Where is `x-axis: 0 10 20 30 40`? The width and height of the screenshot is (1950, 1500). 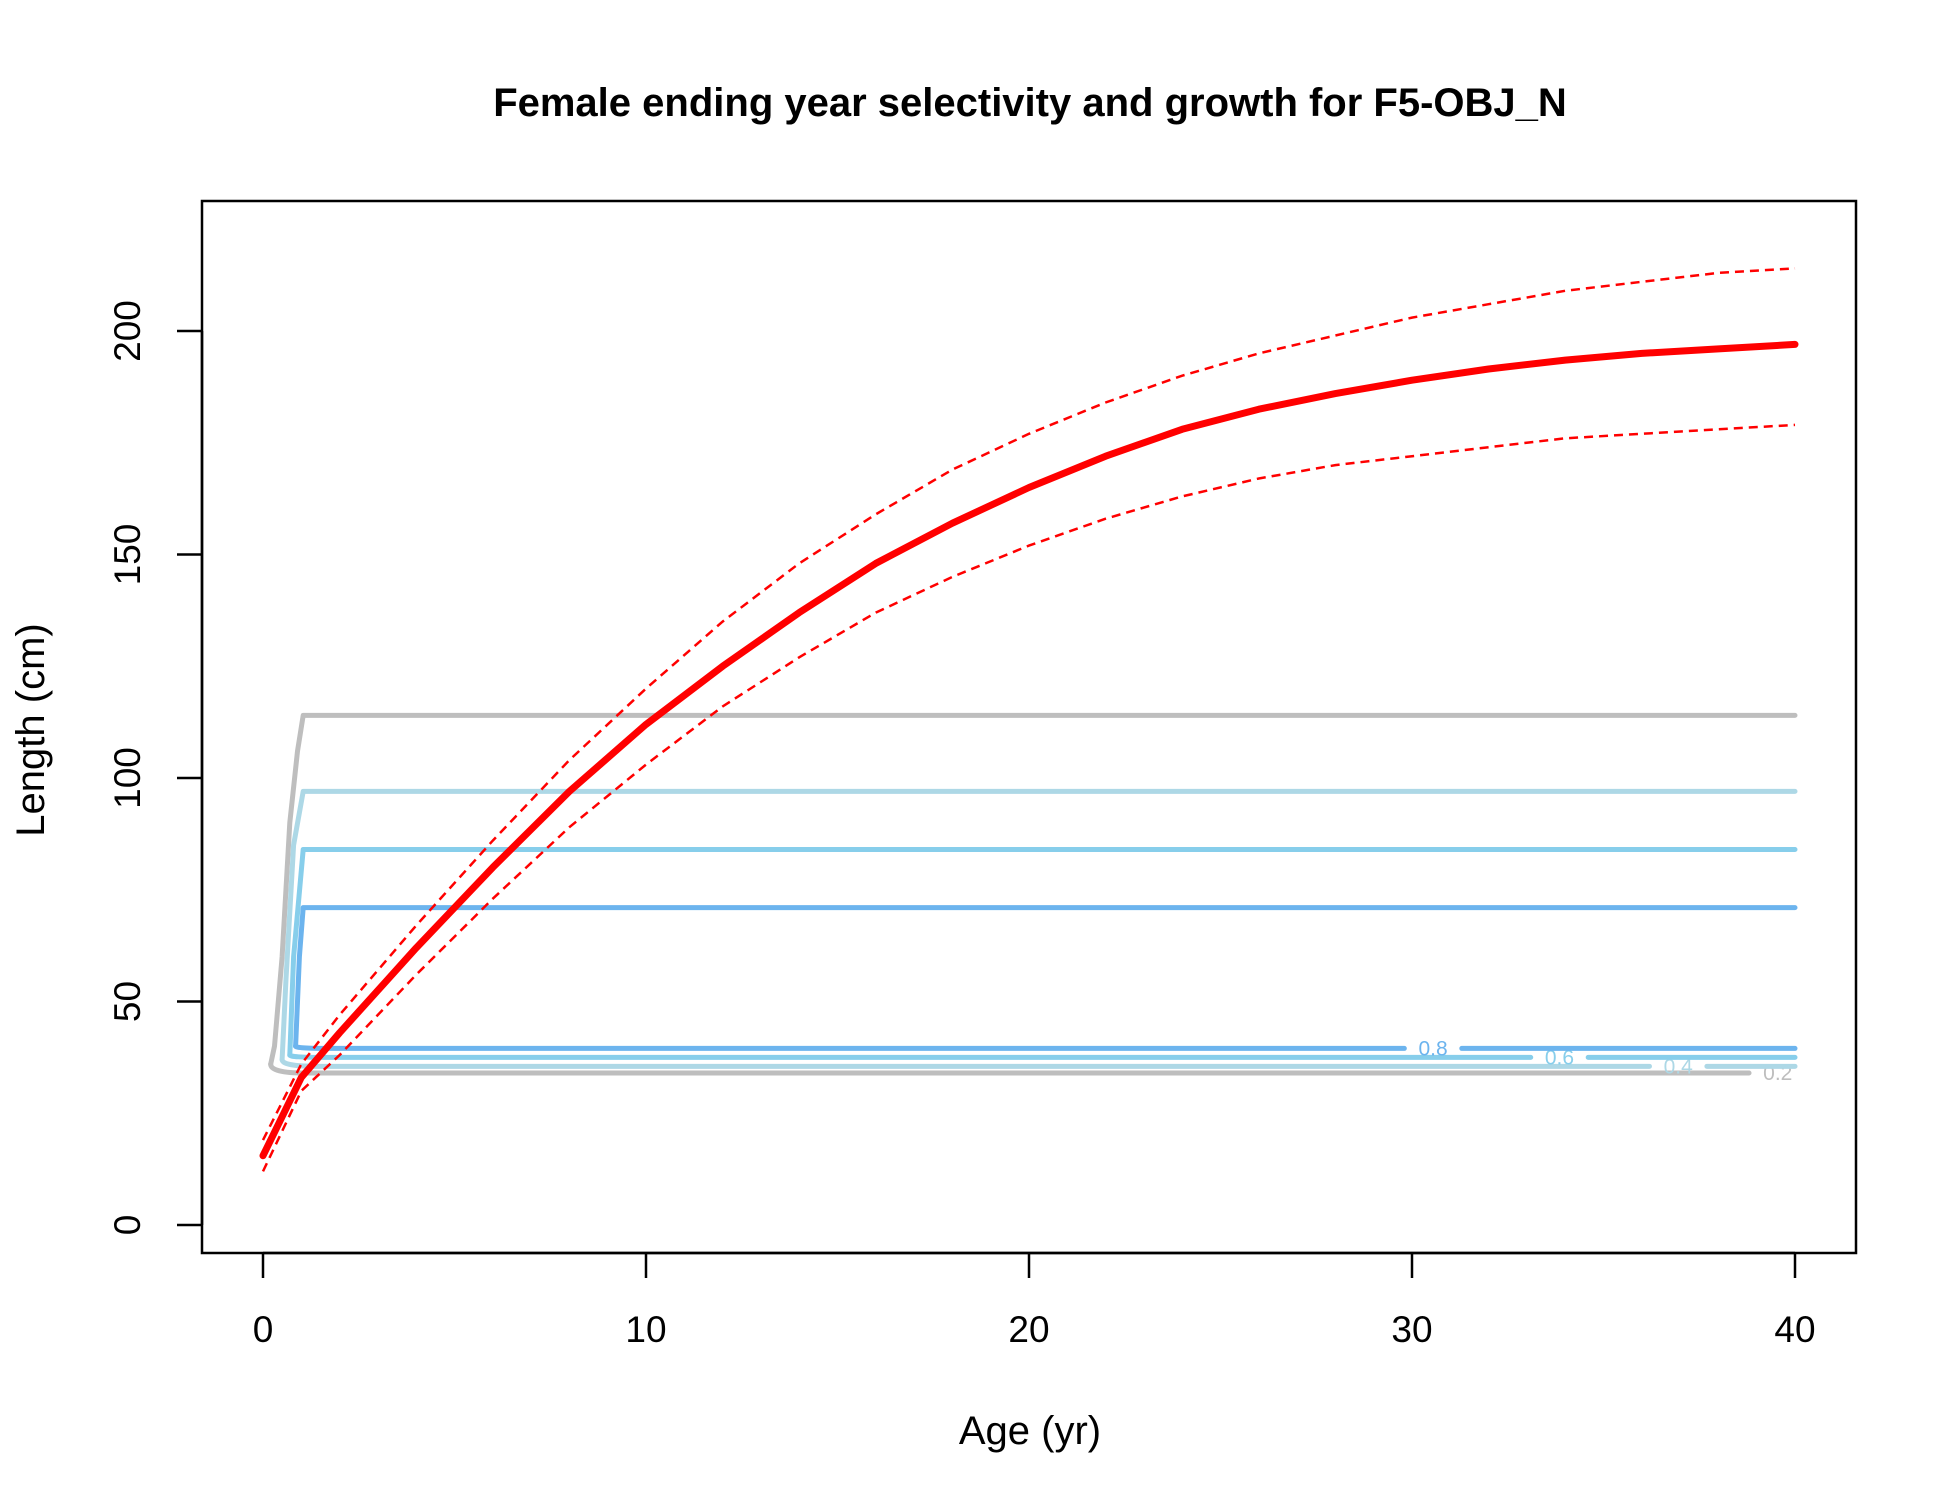
x-axis: 0 10 20 30 40 is located at coordinates (1034, 1300).